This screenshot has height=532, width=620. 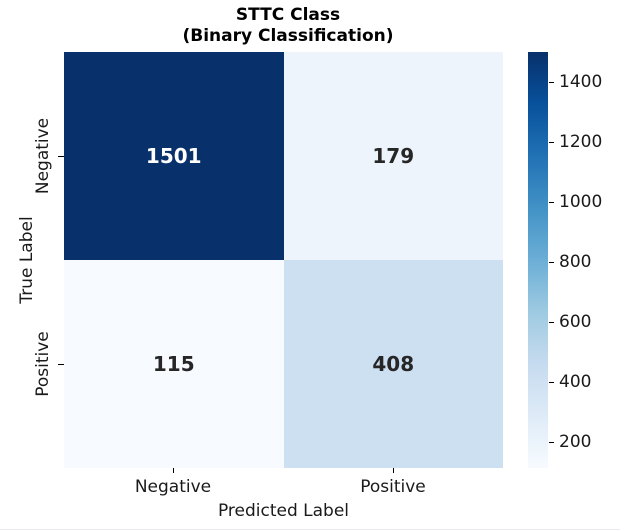 I want to click on colorbar-tick-label: 1400, so click(x=581, y=82).